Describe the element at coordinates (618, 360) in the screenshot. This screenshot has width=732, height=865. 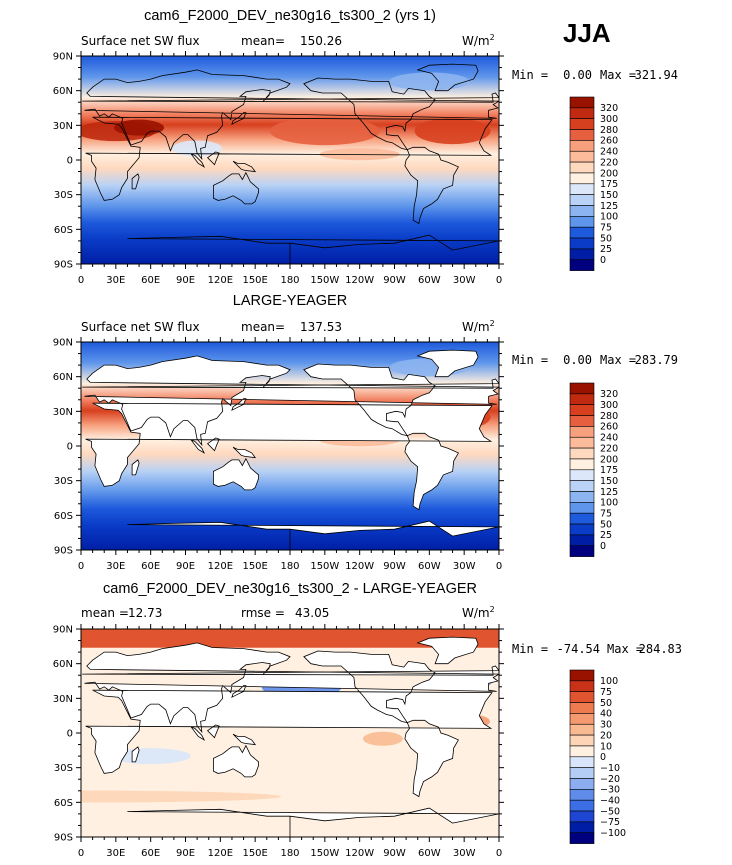
I see `panel-2-max-label: Max =` at that location.